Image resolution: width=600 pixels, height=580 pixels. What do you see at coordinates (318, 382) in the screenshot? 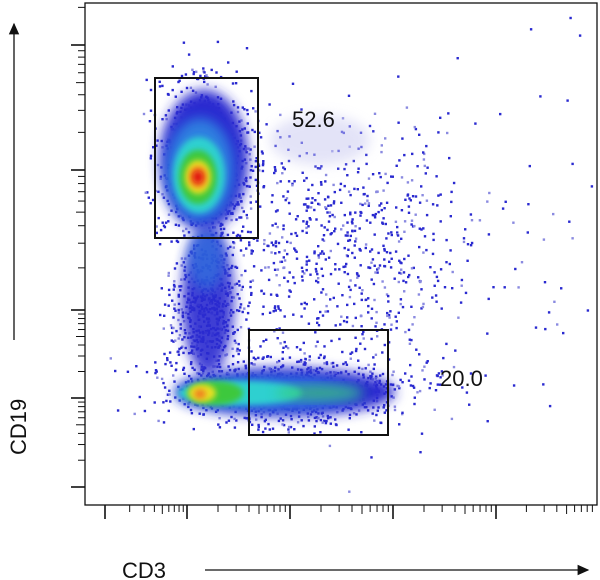
I see `gate-cd3` at bounding box center [318, 382].